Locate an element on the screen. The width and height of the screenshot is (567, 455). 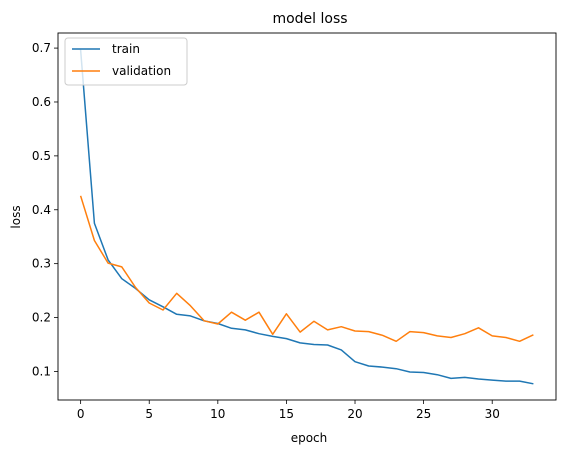
y-tick-label: 0.2 is located at coordinates (41, 318).